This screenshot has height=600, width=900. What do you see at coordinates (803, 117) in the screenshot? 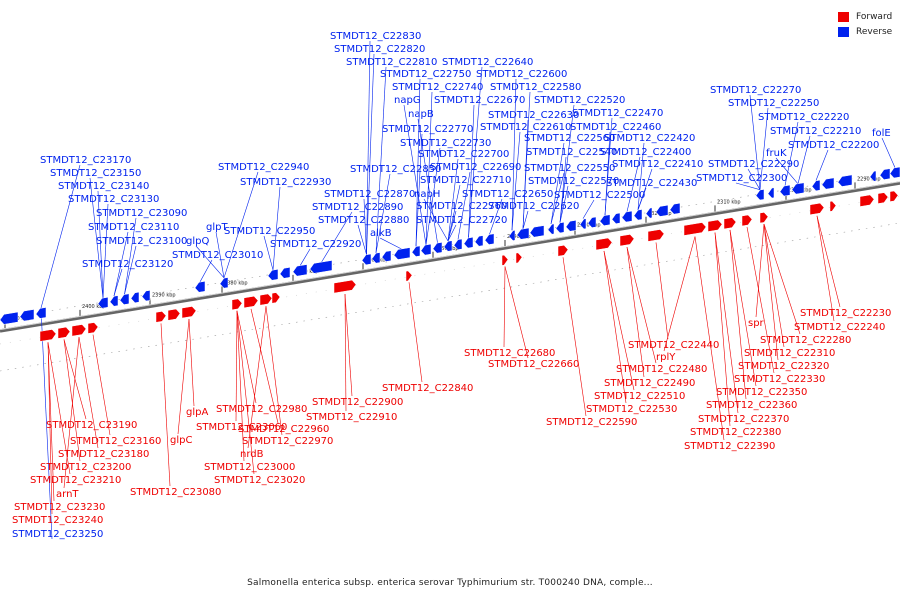
I see `reverse-gene-label: STMDT12_C22220` at bounding box center [803, 117].